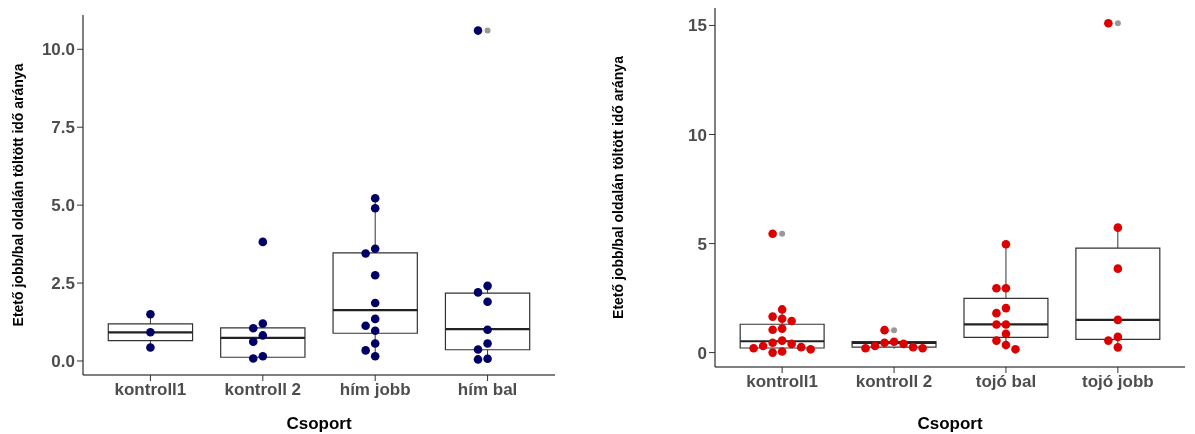 The width and height of the screenshot is (1195, 434). What do you see at coordinates (63, 128) in the screenshot?
I see `y-tick-label: 7.5` at bounding box center [63, 128].